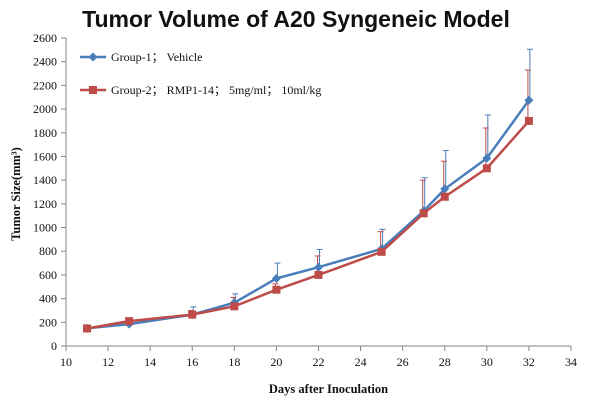 The height and width of the screenshot is (407, 592). What do you see at coordinates (403, 362) in the screenshot?
I see `x-tick-label: 26` at bounding box center [403, 362].